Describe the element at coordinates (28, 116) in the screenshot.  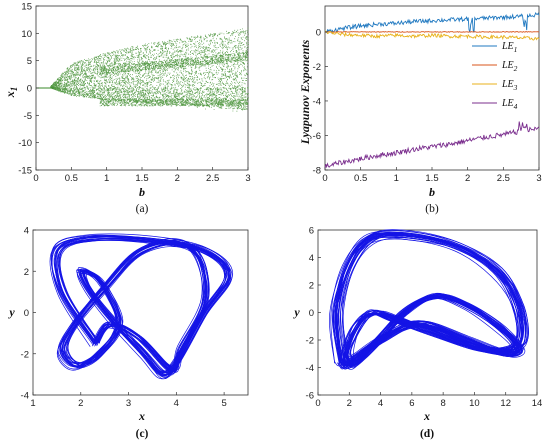
I see `y-tick-label: -5` at that location.